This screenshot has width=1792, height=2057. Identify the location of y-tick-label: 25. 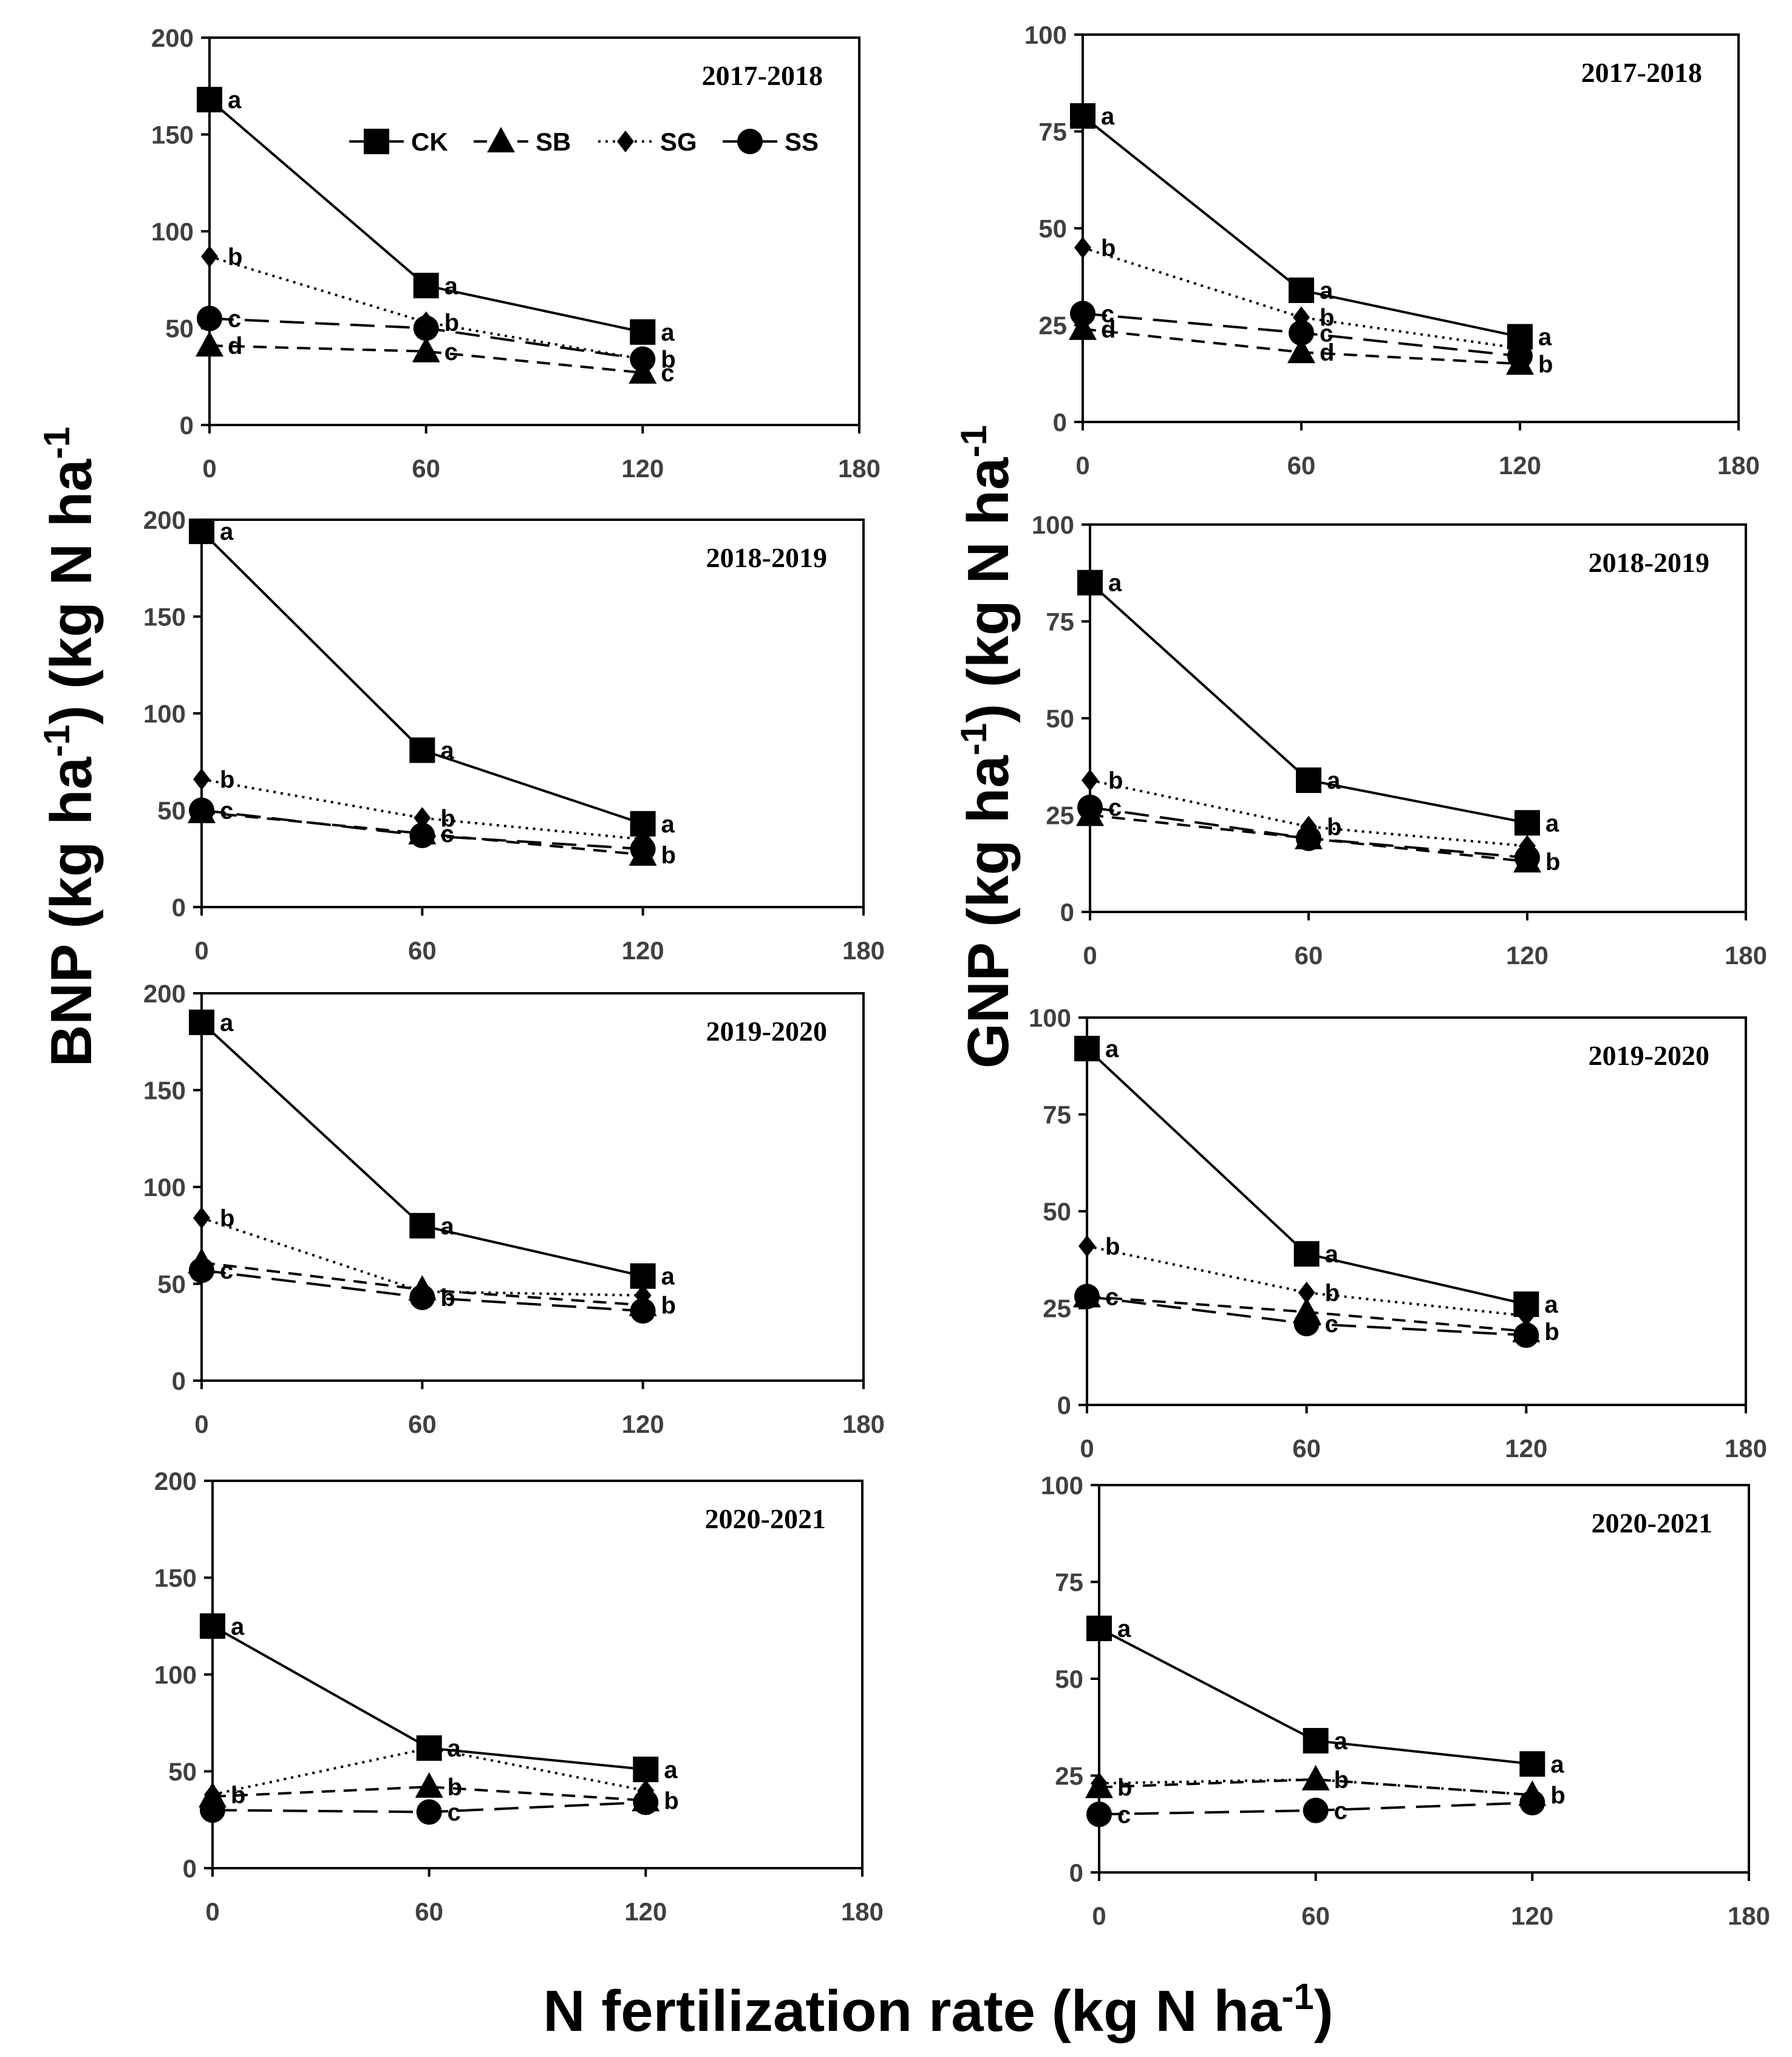
(1060, 815).